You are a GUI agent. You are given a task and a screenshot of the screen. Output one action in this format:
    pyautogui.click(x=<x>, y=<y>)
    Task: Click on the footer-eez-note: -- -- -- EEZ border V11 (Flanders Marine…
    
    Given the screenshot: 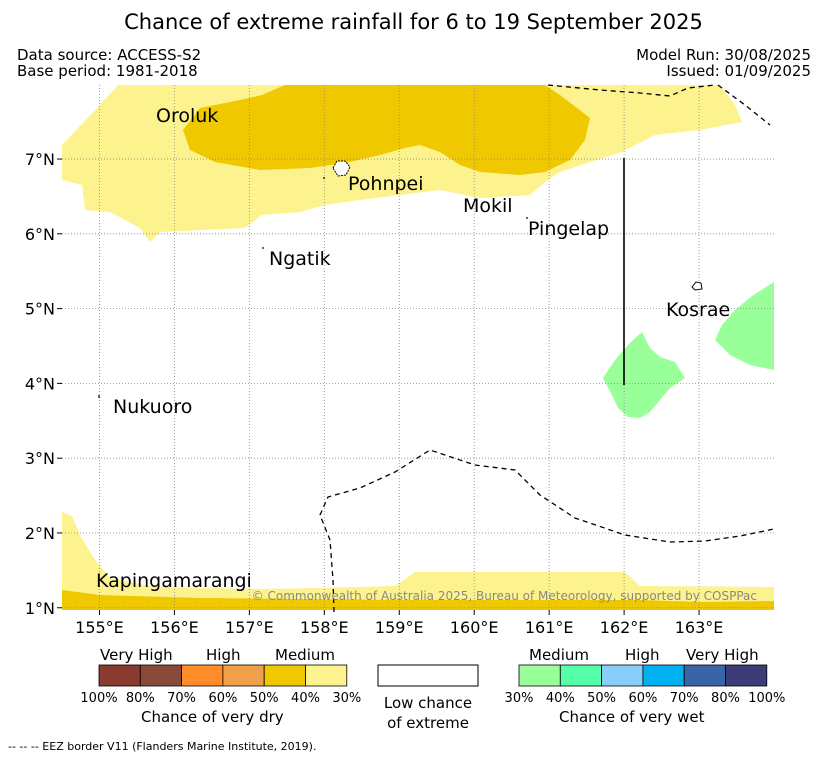 What is the action you would take?
    pyautogui.click(x=162, y=746)
    